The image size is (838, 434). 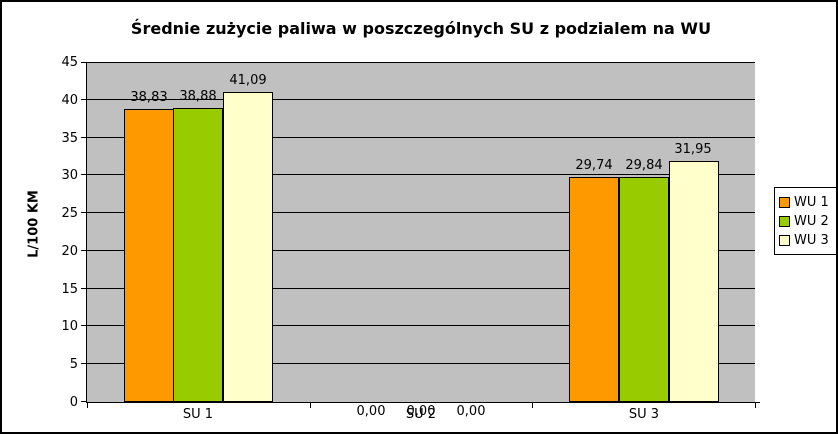 I want to click on y-axis-line, so click(x=86, y=232).